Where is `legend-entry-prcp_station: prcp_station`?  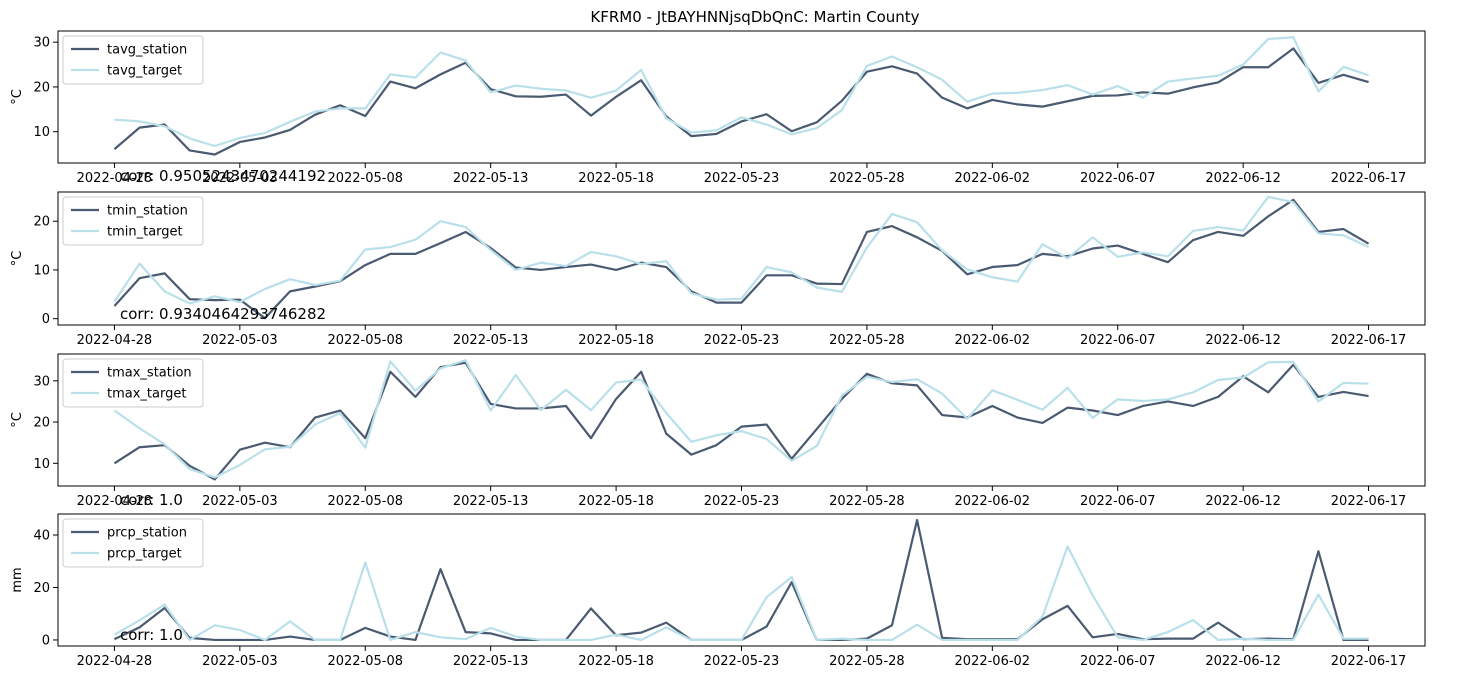
legend-entry-prcp_station: prcp_station is located at coordinates (147, 533).